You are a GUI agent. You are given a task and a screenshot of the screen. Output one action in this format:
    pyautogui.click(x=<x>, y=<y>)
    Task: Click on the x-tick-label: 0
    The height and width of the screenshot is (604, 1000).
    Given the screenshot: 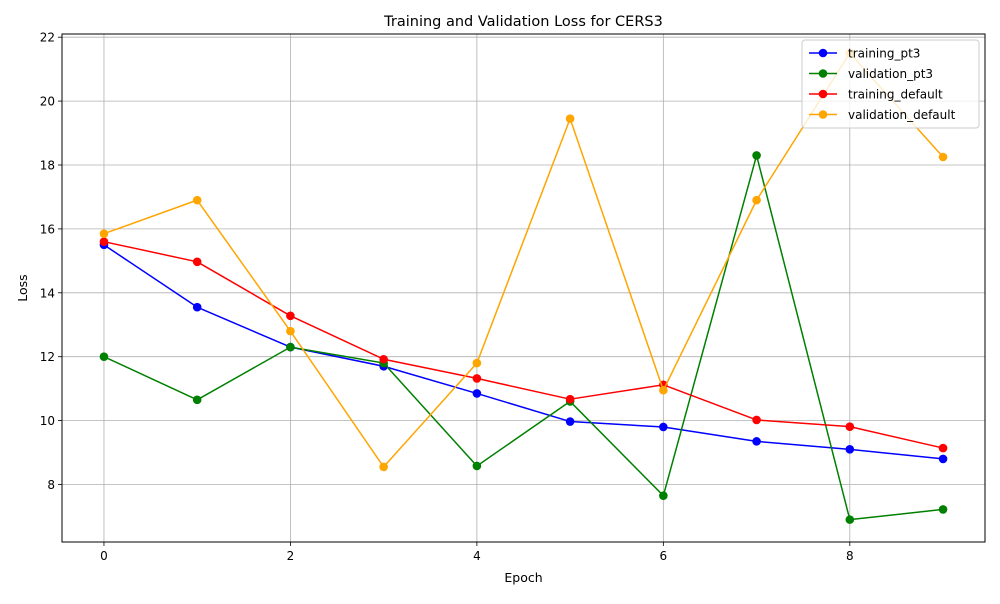 What is the action you would take?
    pyautogui.click(x=104, y=556)
    